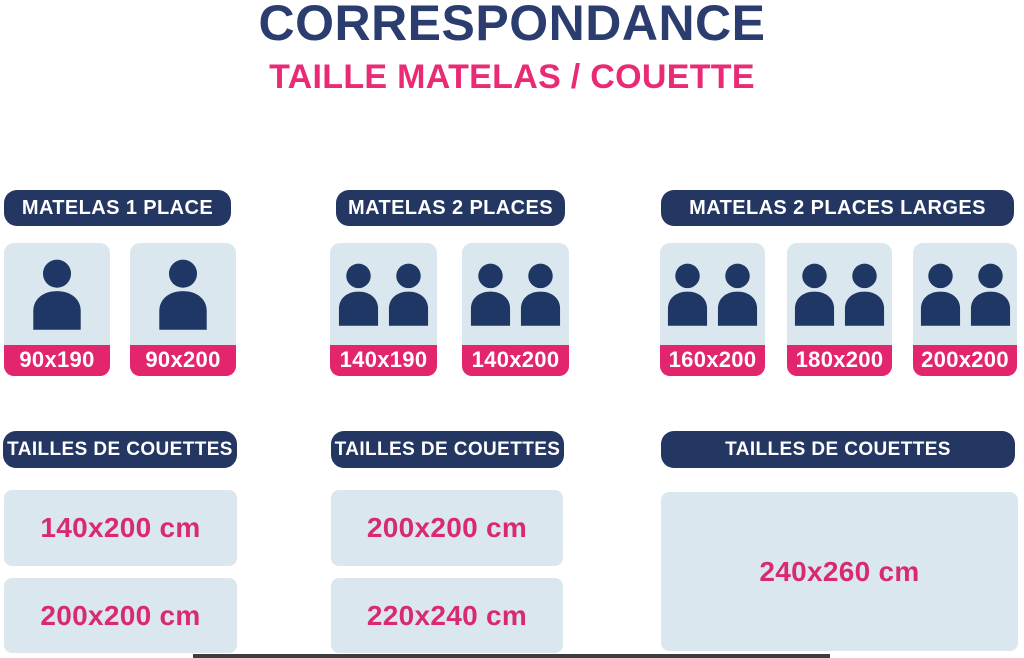  What do you see at coordinates (57, 360) in the screenshot?
I see `mattress-size-label: 90x190` at bounding box center [57, 360].